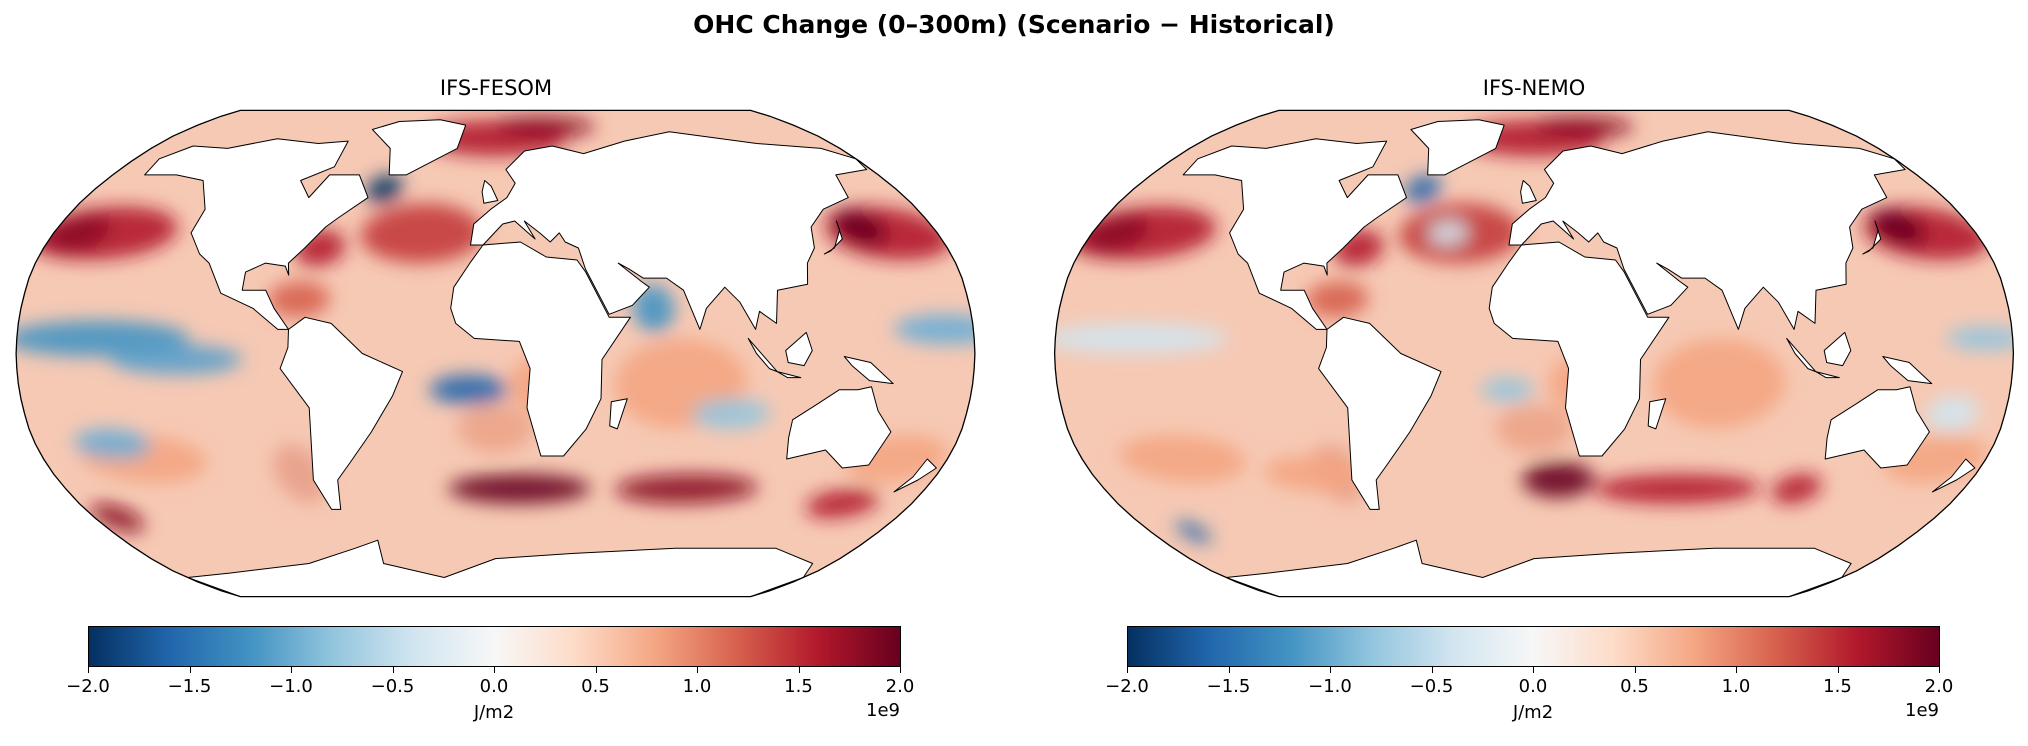 The image size is (2028, 746). What do you see at coordinates (496, 88) in the screenshot?
I see `panel-title-fesom: IFS-FESOM` at bounding box center [496, 88].